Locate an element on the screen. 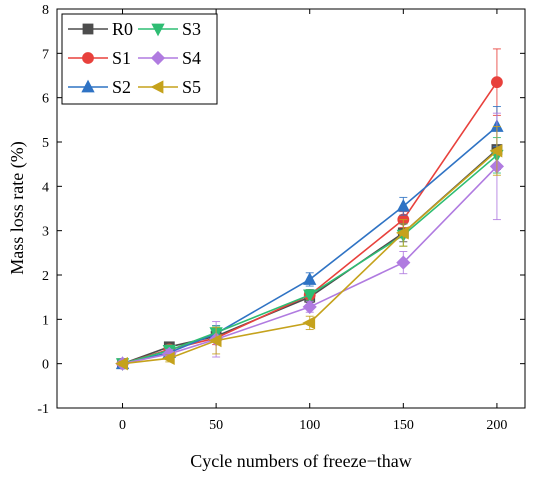  x-tick-label: 100 is located at coordinates (309, 425).